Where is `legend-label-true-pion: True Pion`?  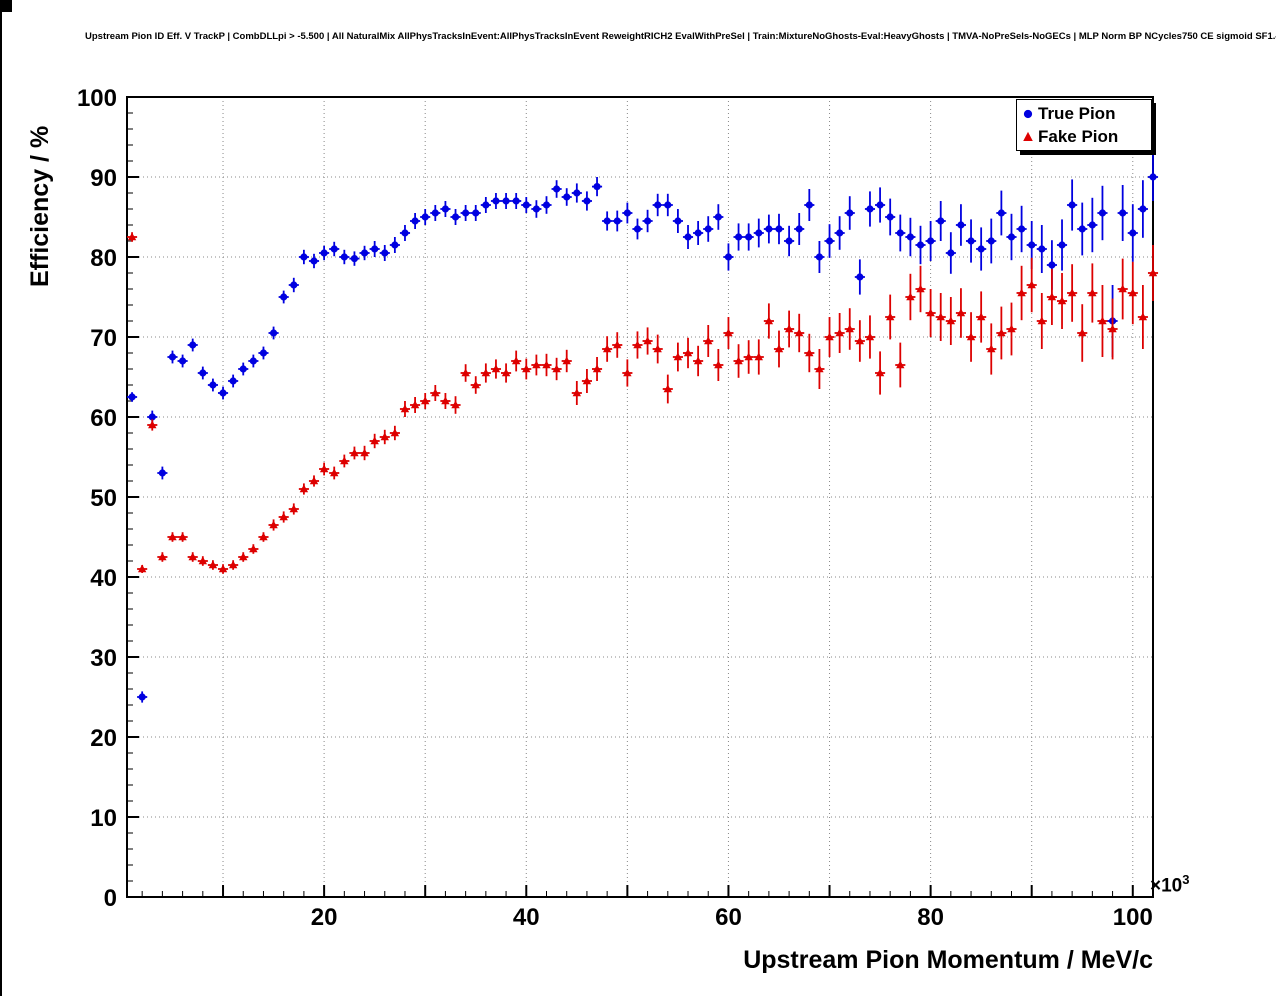
legend-label-true-pion: True Pion is located at coordinates (1077, 113).